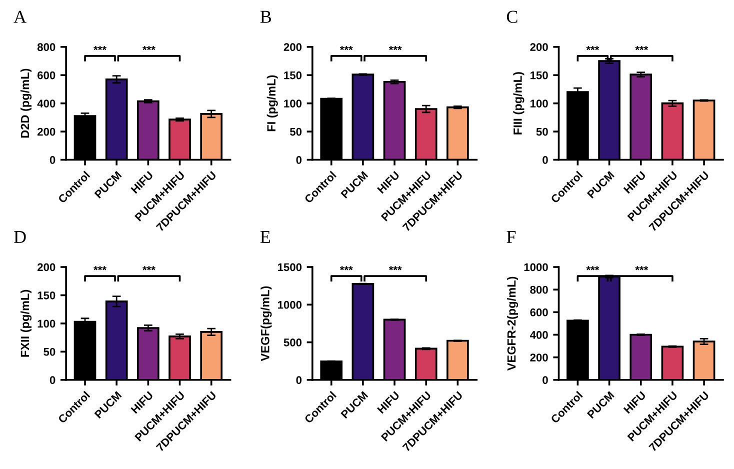 Image resolution: width=734 pixels, height=469 pixels. Describe the element at coordinates (20, 237) in the screenshot. I see `chart-title: D` at that location.